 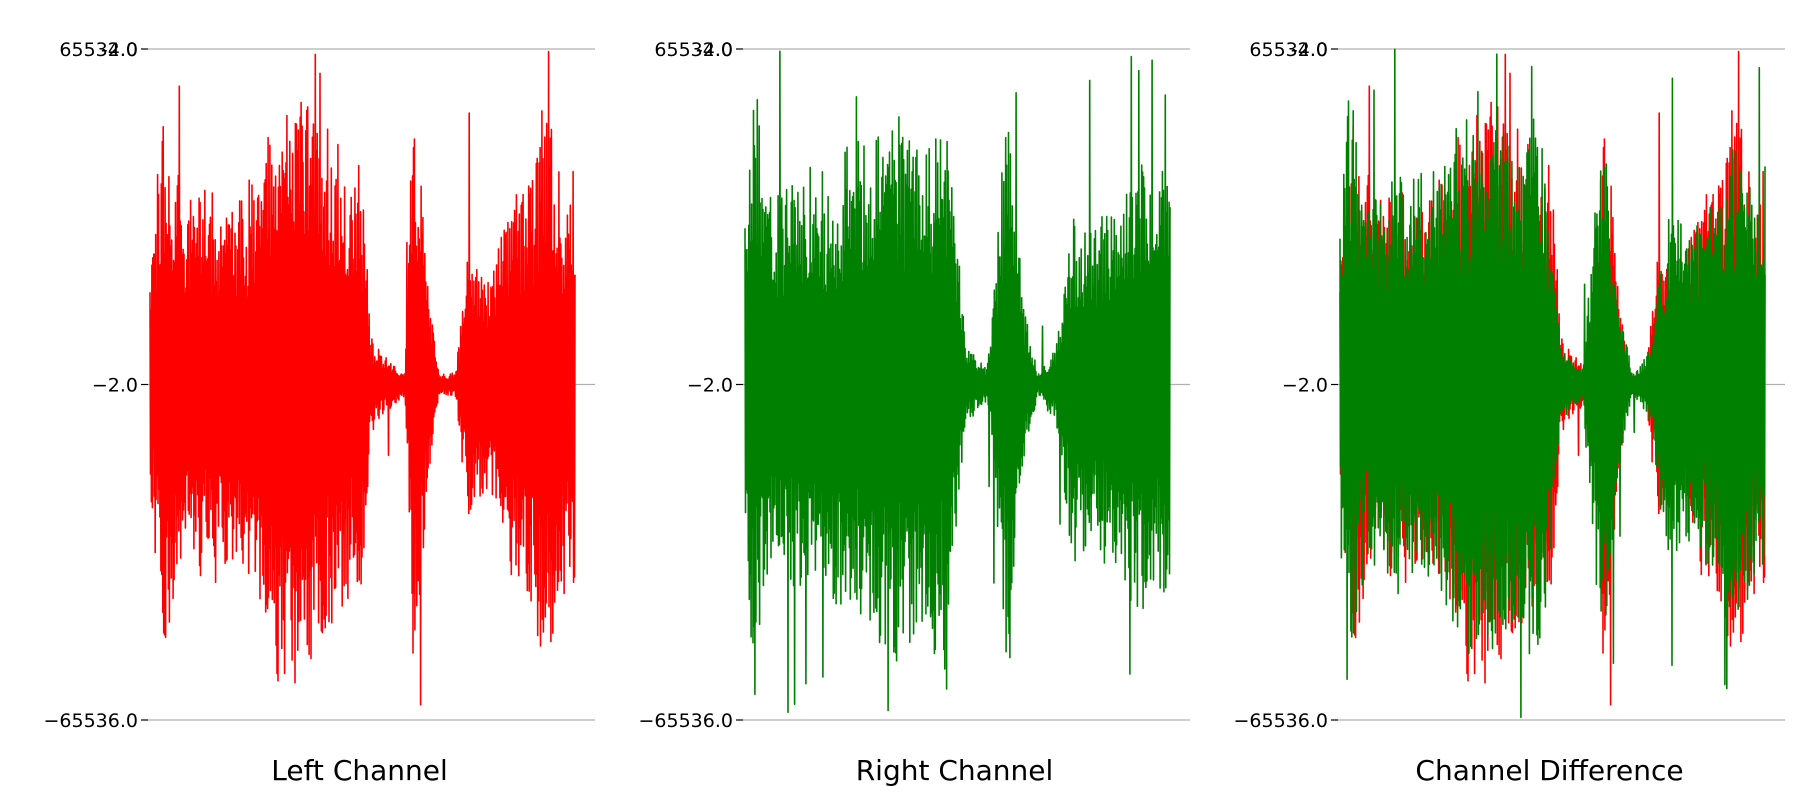 What do you see at coordinates (955, 770) in the screenshot?
I see `panel-title: Right Channel` at bounding box center [955, 770].